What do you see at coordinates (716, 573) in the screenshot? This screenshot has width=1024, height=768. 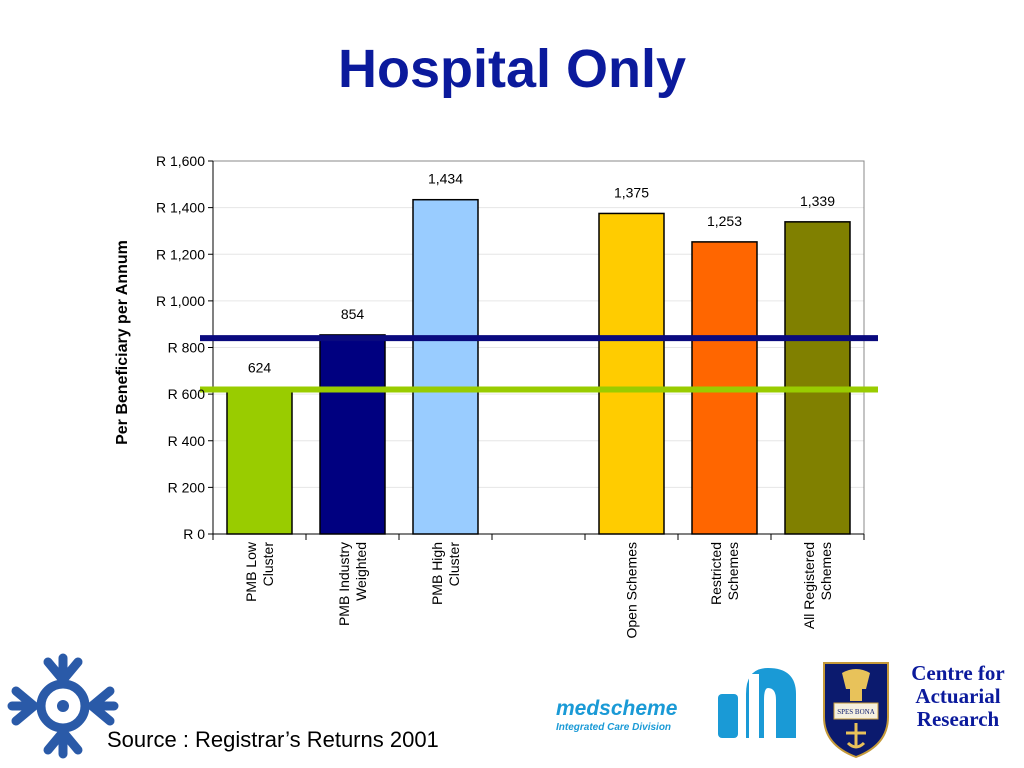 I see `x-category-label: Restricted` at bounding box center [716, 573].